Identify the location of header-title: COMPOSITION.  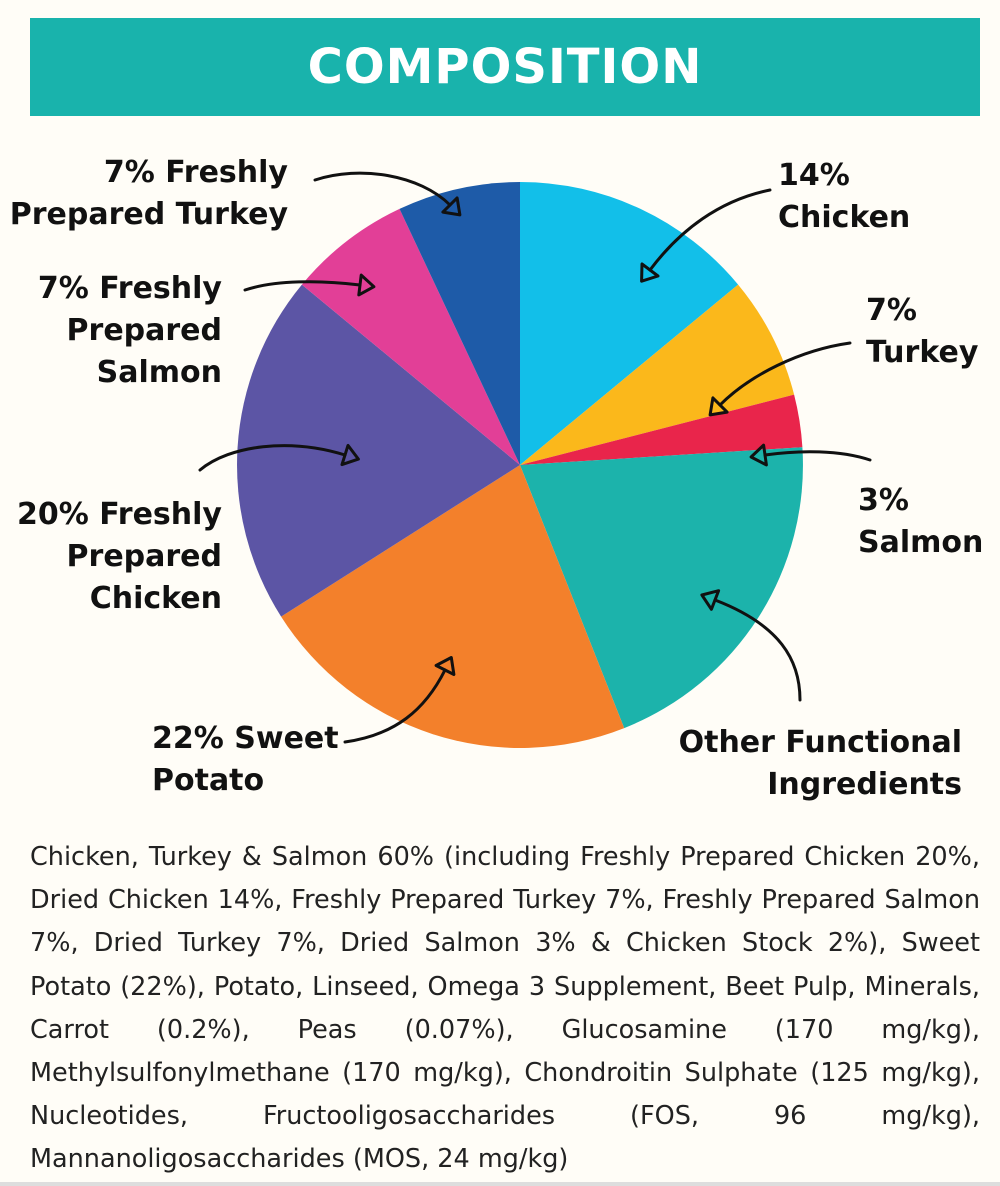
(505, 67).